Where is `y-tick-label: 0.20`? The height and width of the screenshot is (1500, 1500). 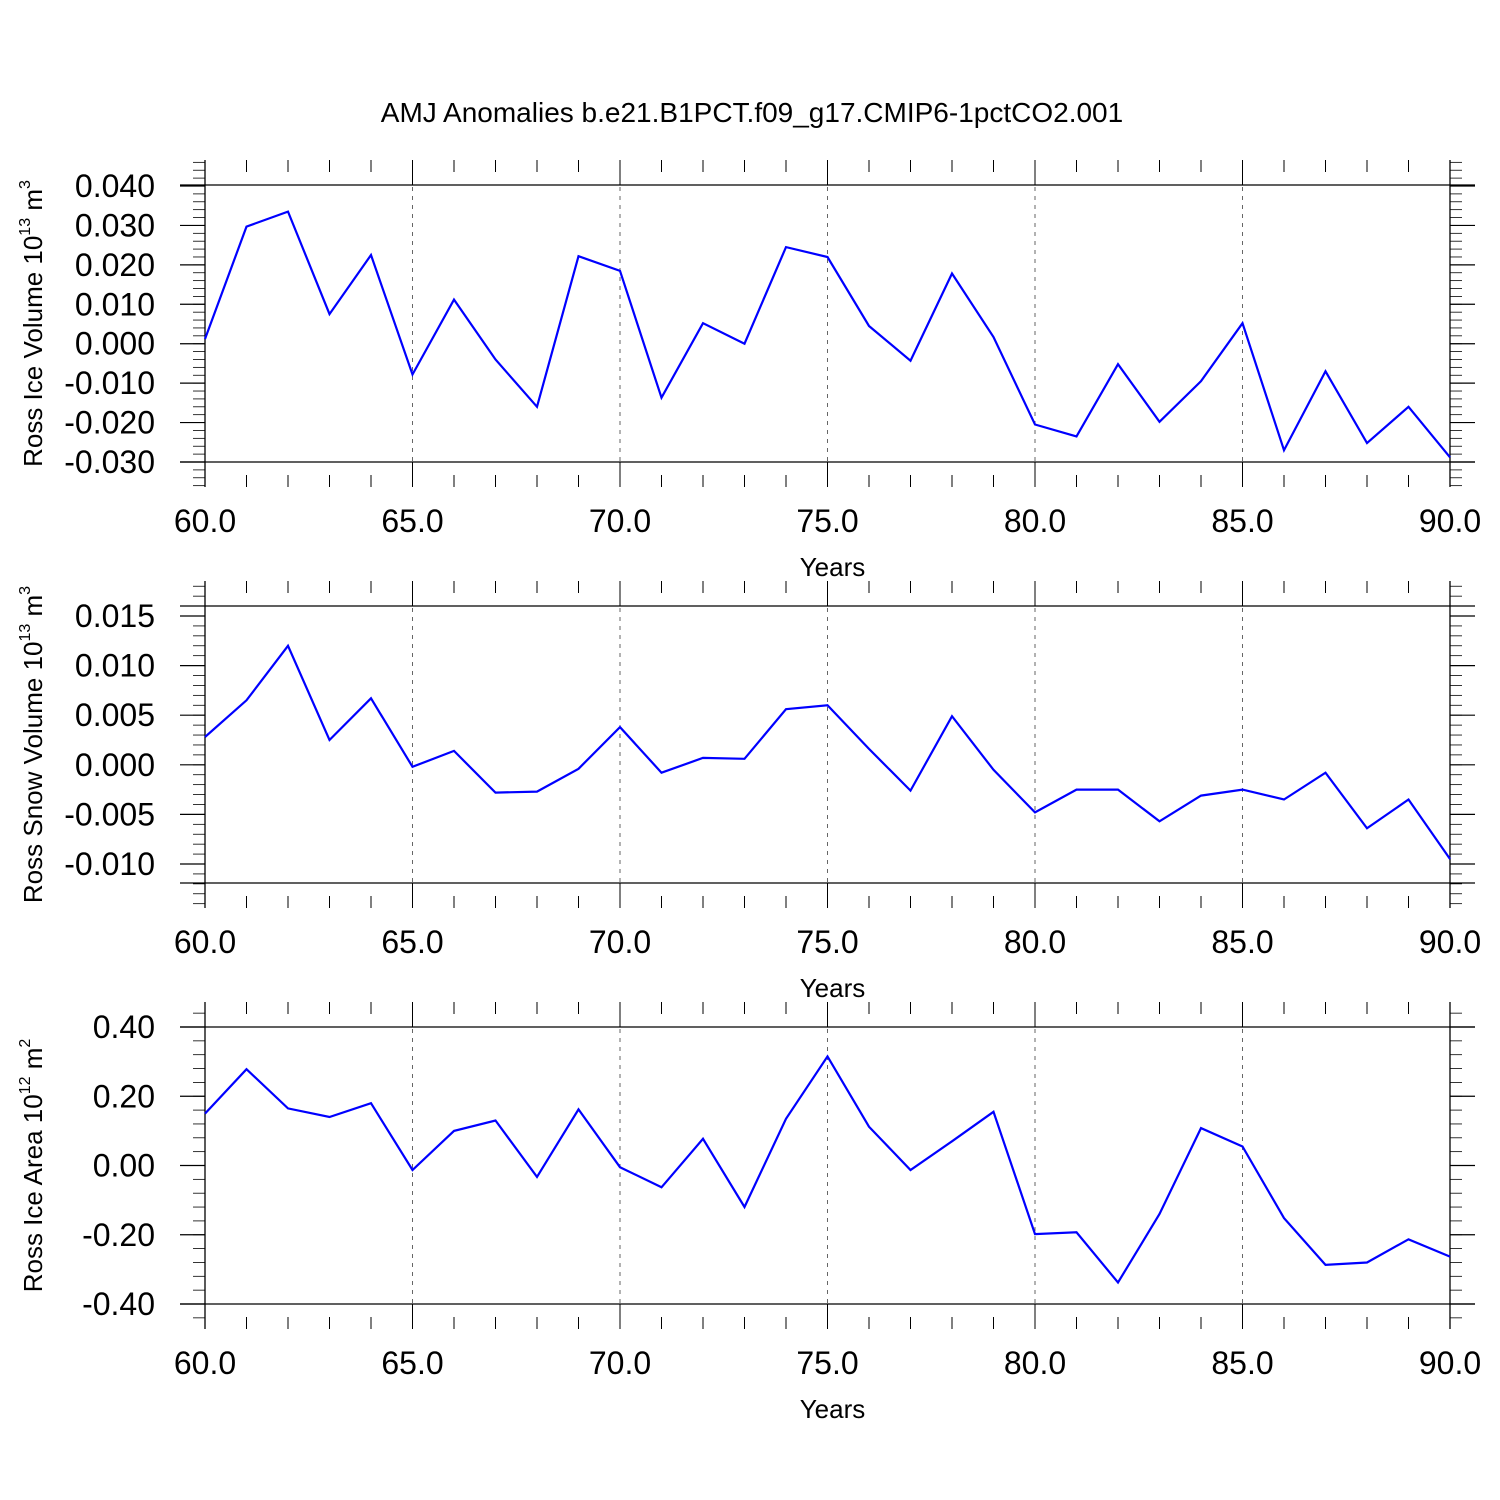 y-tick-label: 0.20 is located at coordinates (124, 1096).